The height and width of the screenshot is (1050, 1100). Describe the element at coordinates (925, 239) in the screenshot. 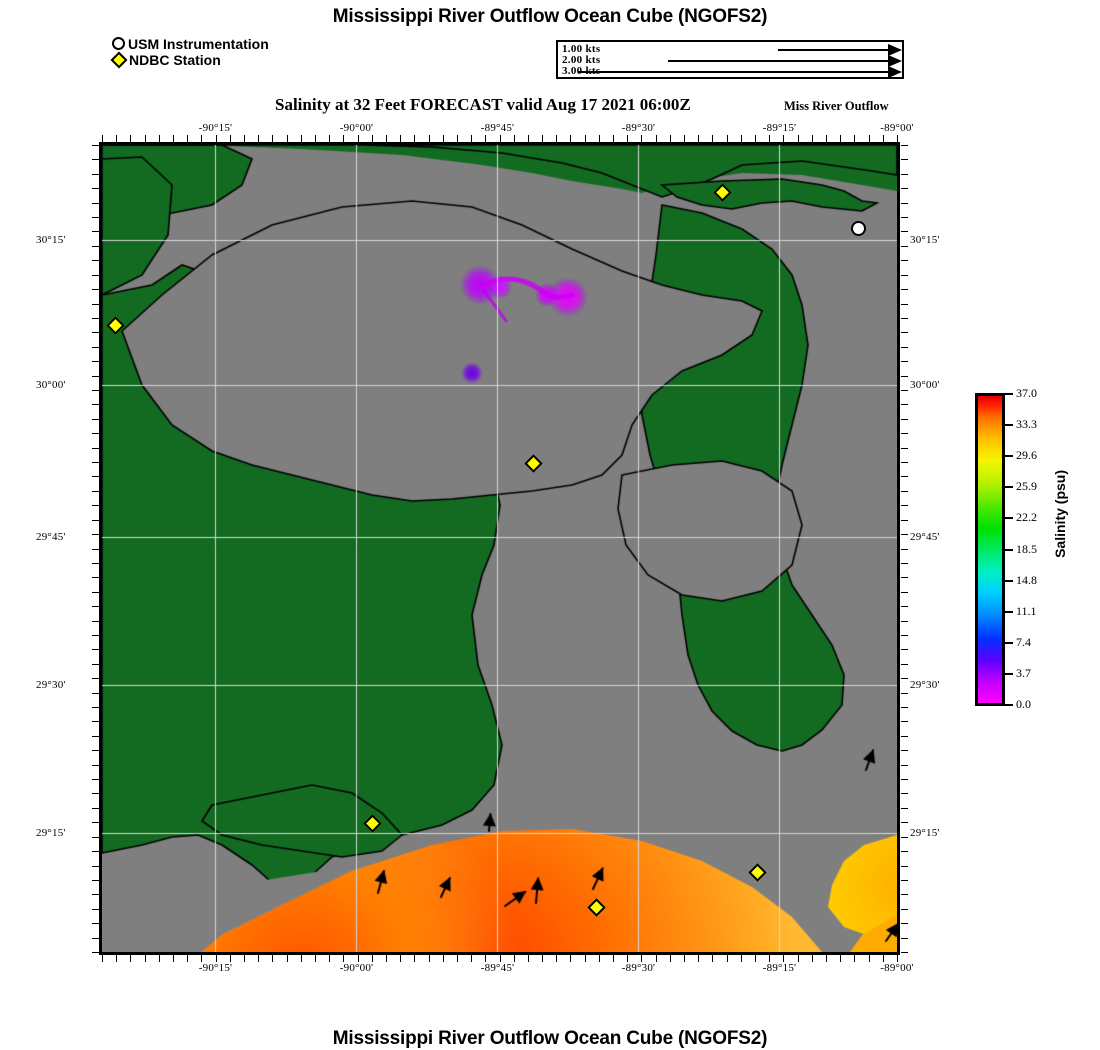

I see `y-axis-tick-label: 30°15'` at that location.